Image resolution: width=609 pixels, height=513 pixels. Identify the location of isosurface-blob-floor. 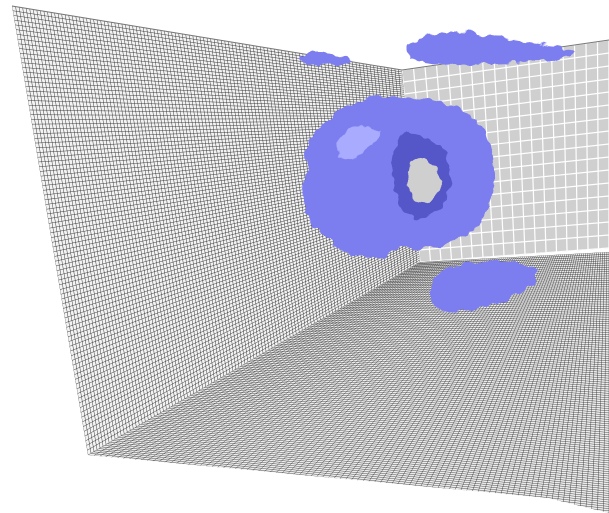
(484, 286).